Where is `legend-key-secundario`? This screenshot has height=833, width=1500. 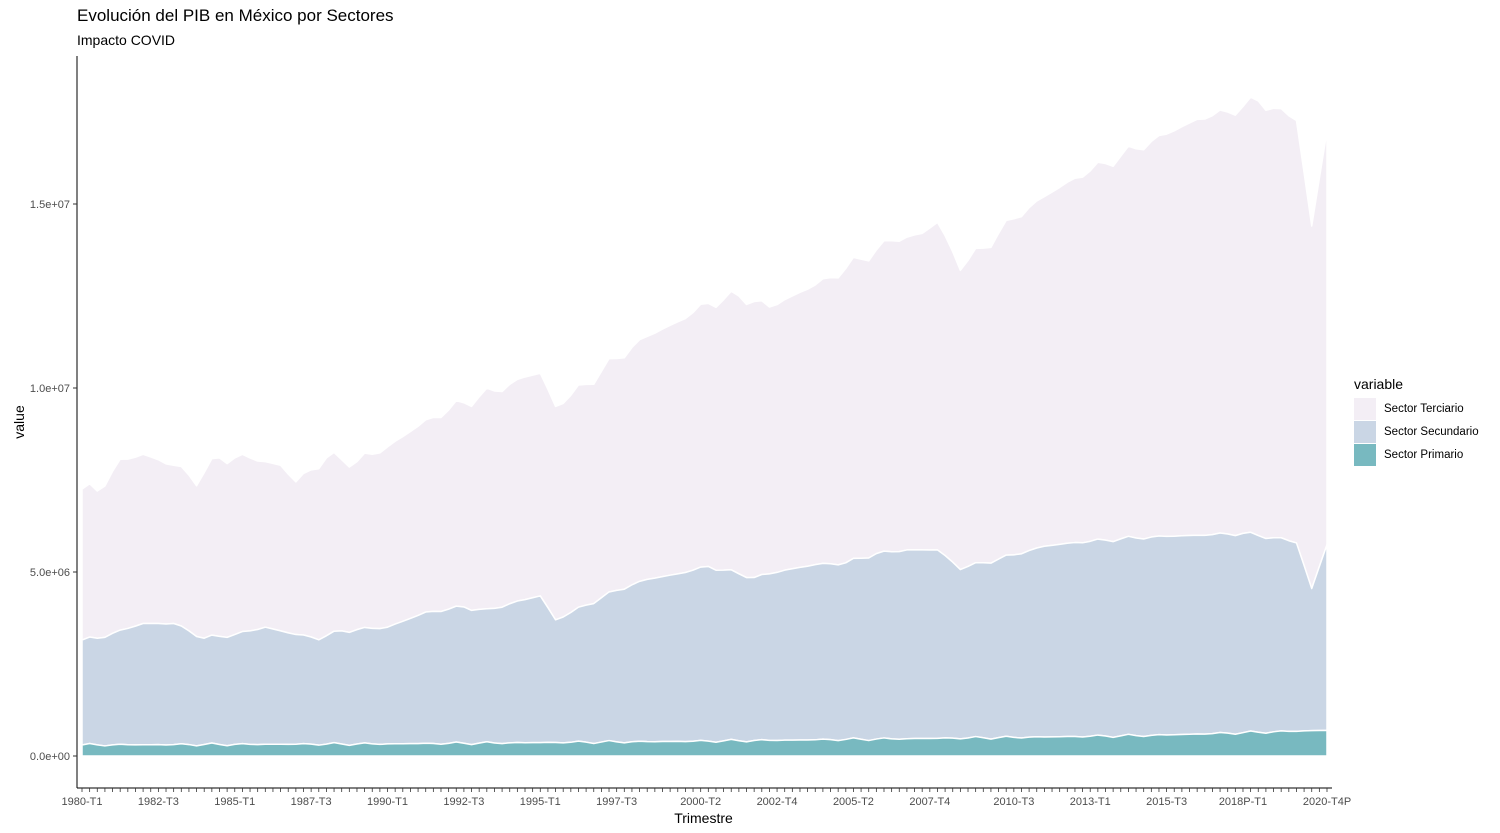
legend-key-secundario is located at coordinates (1365, 431).